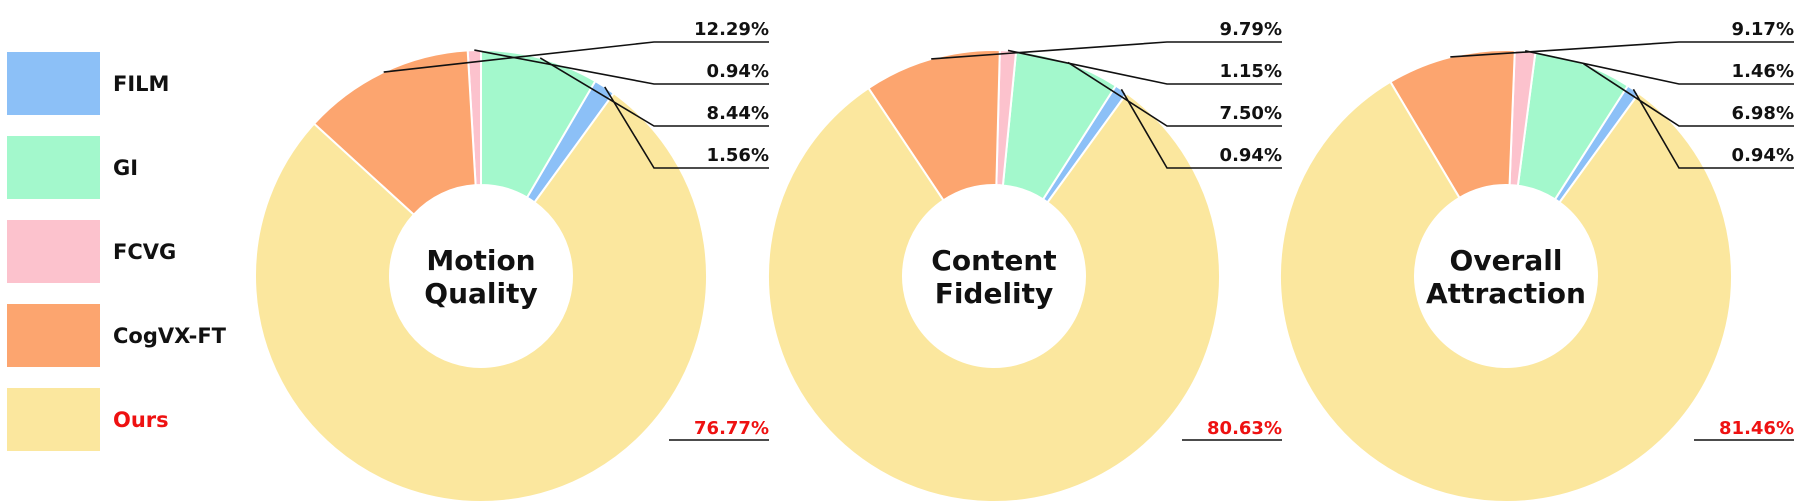  What do you see at coordinates (993, 260) in the screenshot?
I see `chart-title-line: Content` at bounding box center [993, 260].